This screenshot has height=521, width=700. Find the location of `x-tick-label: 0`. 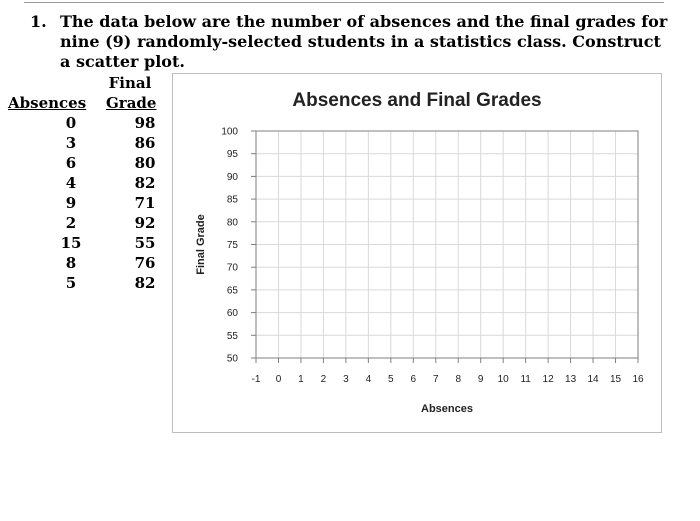

x-tick-label: 0 is located at coordinates (279, 379).